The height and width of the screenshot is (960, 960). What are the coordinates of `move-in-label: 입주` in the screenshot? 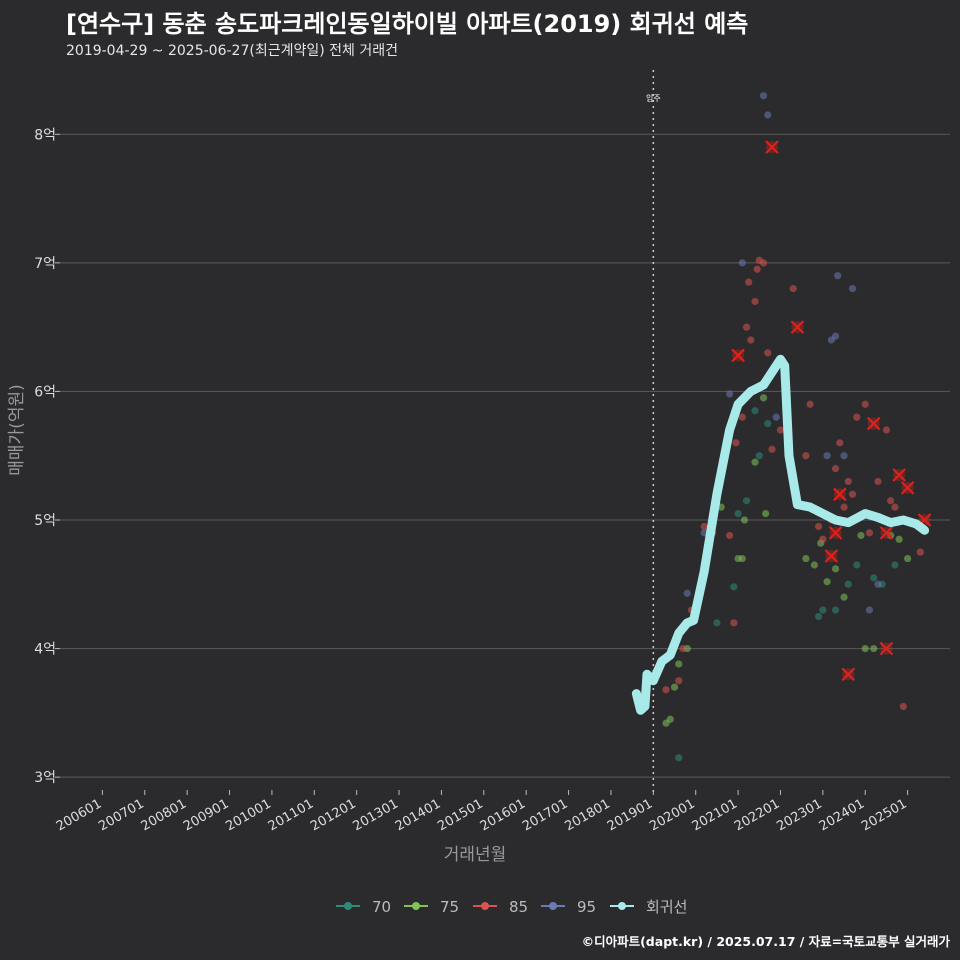 It's located at (653, 98).